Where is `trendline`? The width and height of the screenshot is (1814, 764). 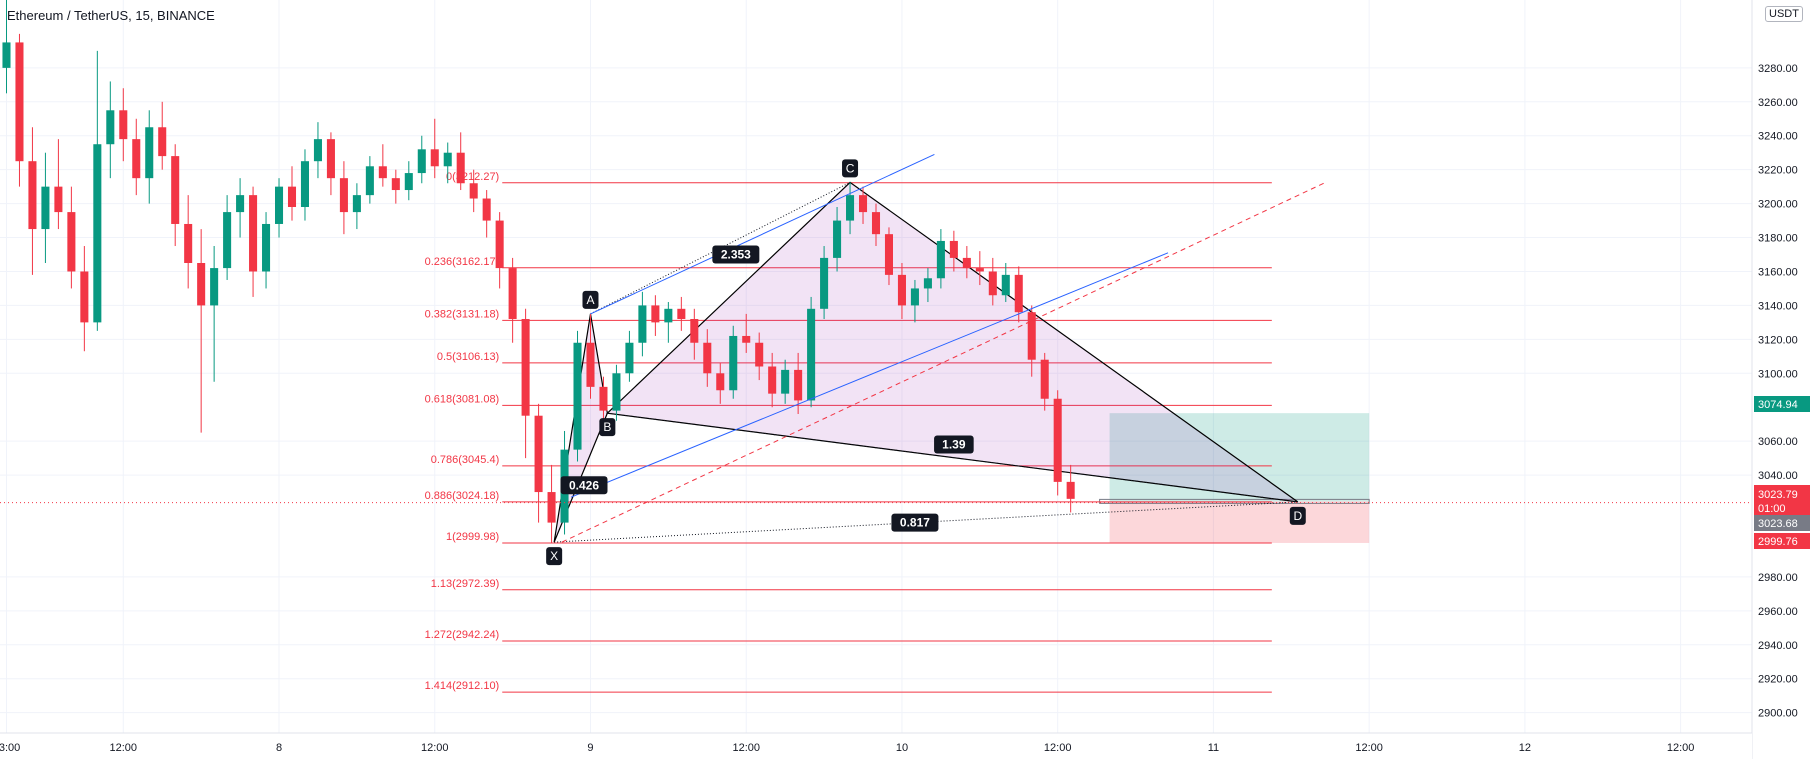 trendline is located at coordinates (762, 234).